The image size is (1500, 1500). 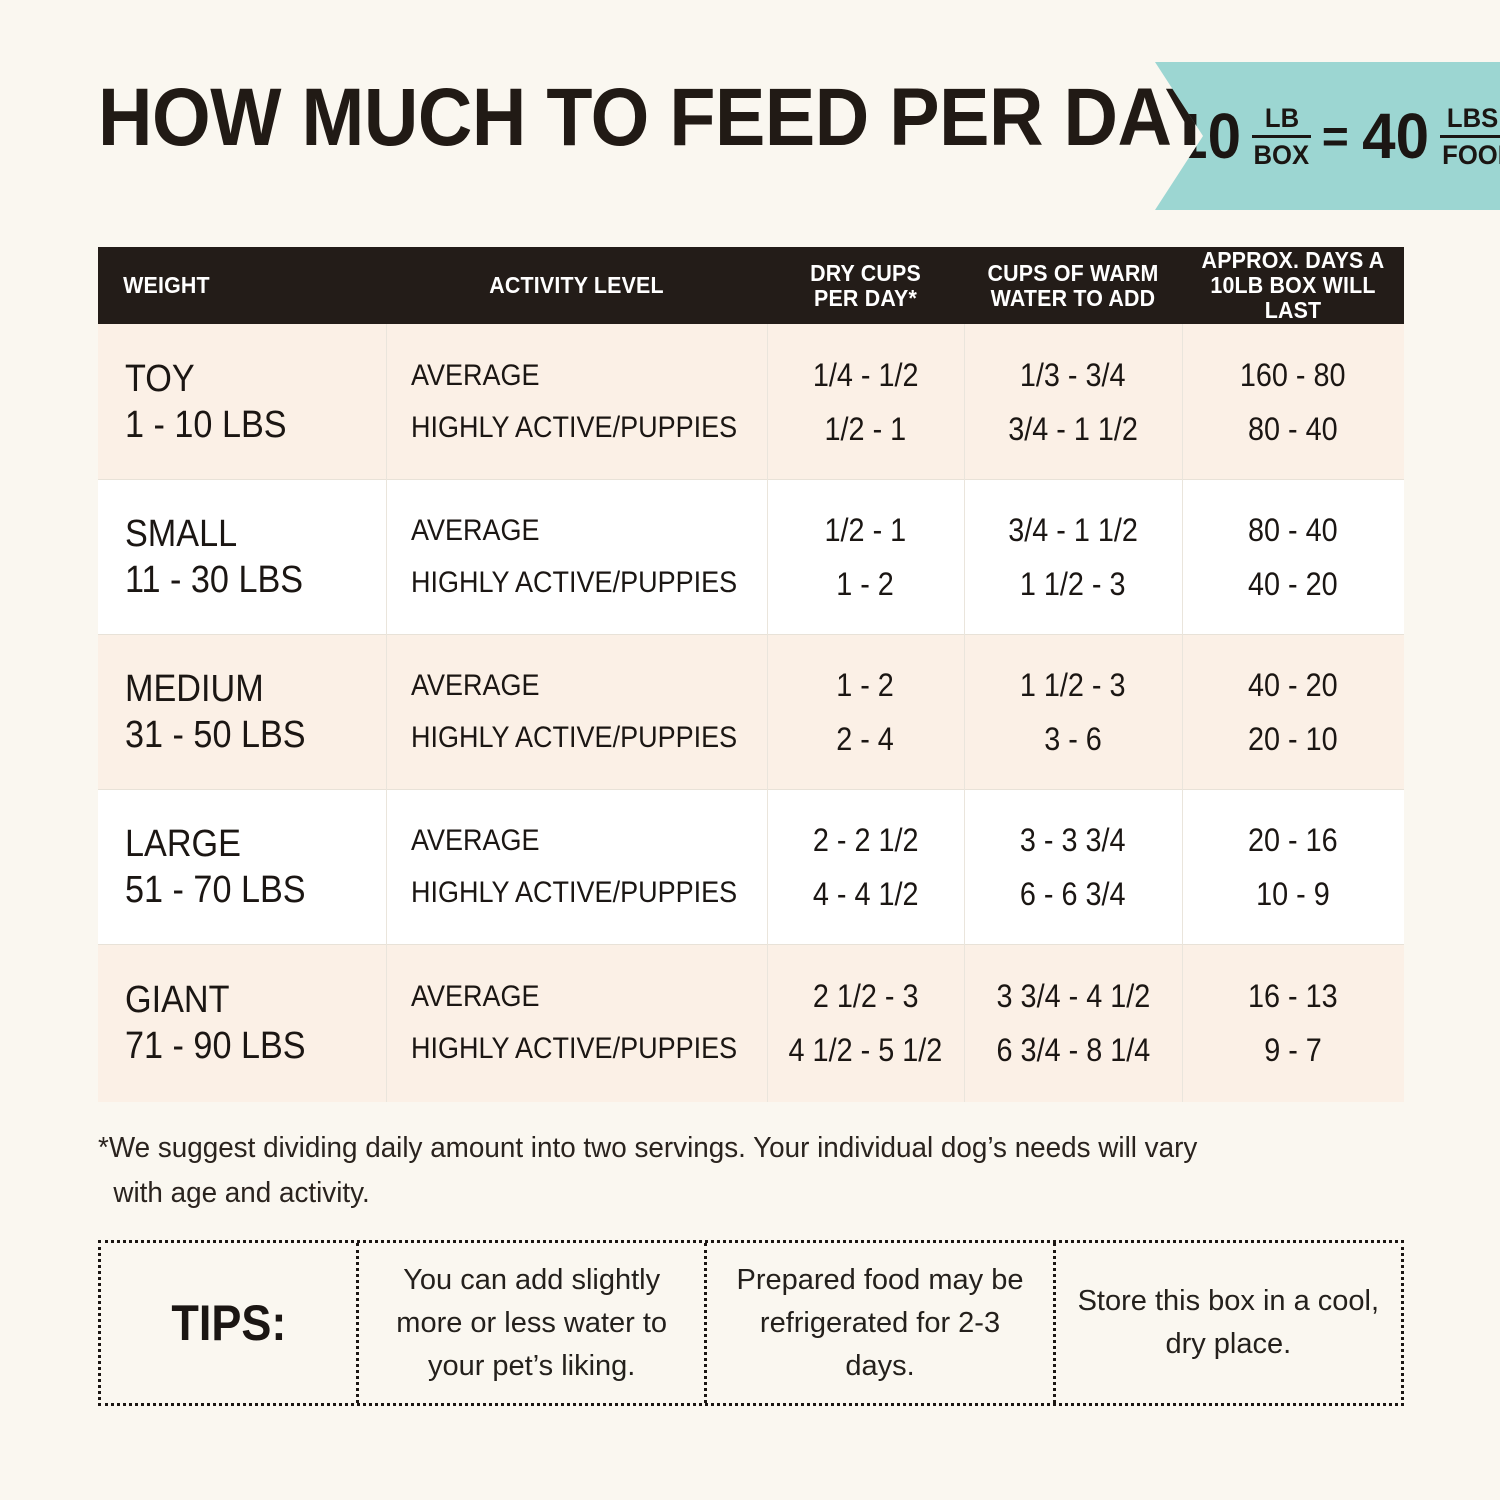 I want to click on dry-cups-average: 1 - 2, so click(x=865, y=684).